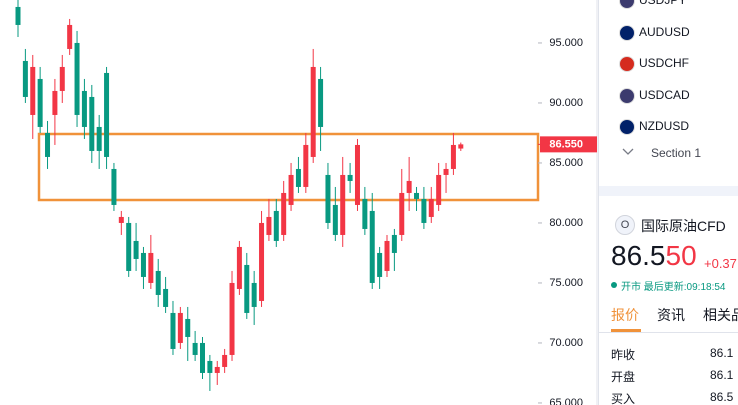  What do you see at coordinates (623, 355) in the screenshot?
I see `row-label: 昨收` at bounding box center [623, 355].